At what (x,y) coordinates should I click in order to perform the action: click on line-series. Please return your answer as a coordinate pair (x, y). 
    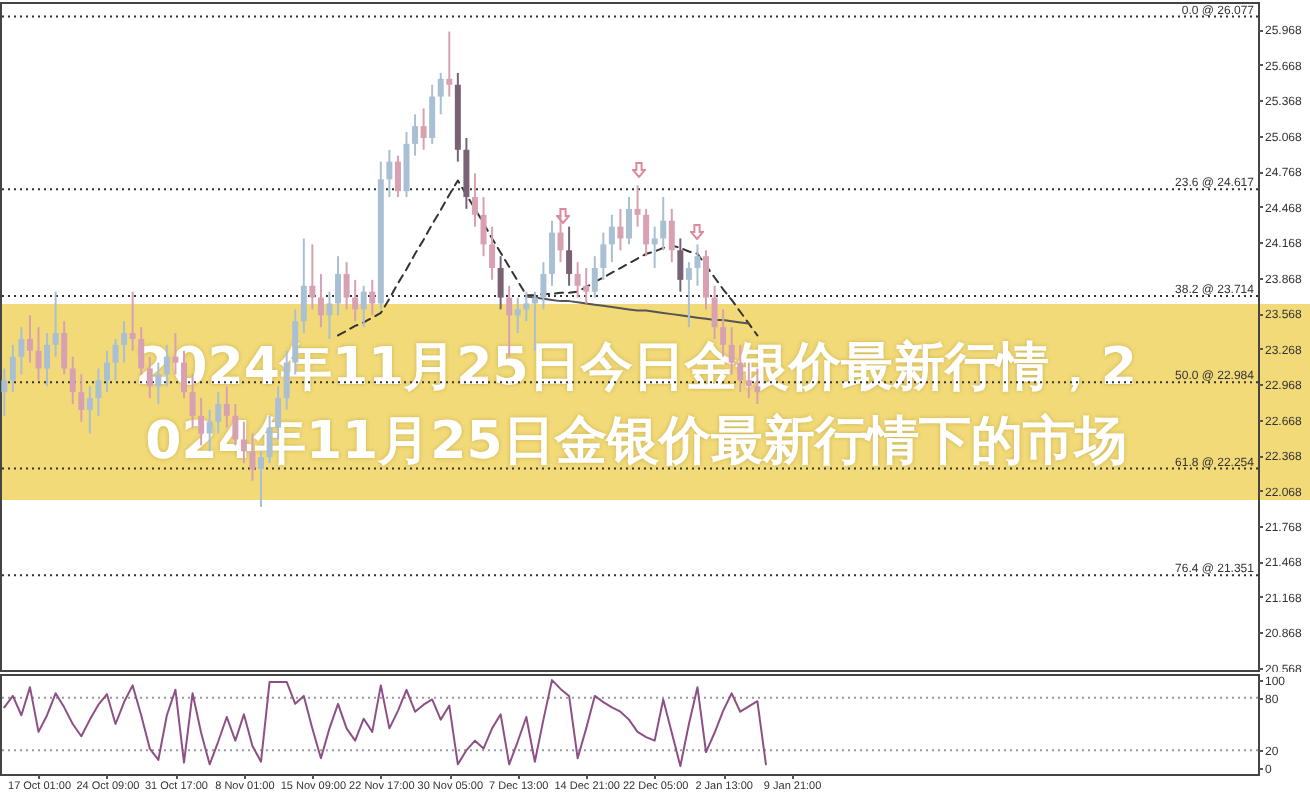
    Looking at the image, I should click on (385, 723).